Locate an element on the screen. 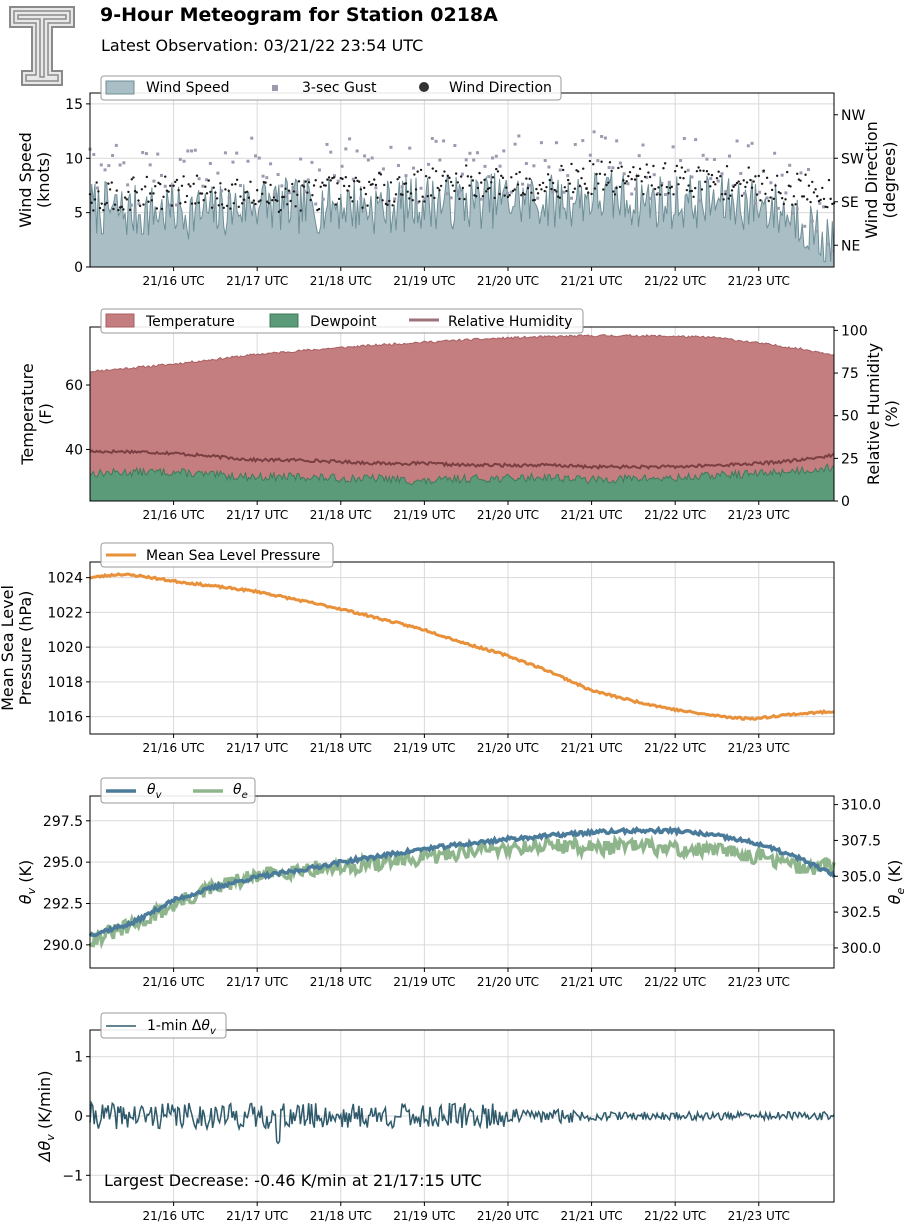 This screenshot has height=1231, width=913. y2-axis-label: θe (K) is located at coordinates (896, 882).